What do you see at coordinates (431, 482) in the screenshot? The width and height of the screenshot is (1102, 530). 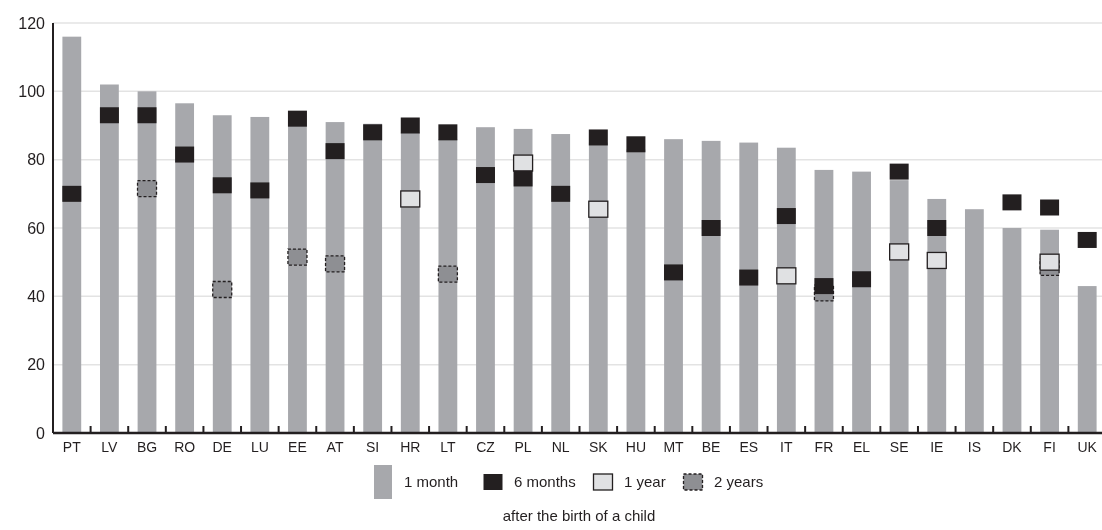 I see `legend-label: 1 month` at bounding box center [431, 482].